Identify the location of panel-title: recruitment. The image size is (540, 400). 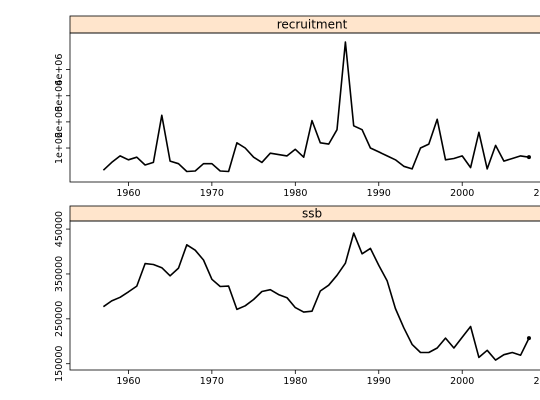
(312, 25).